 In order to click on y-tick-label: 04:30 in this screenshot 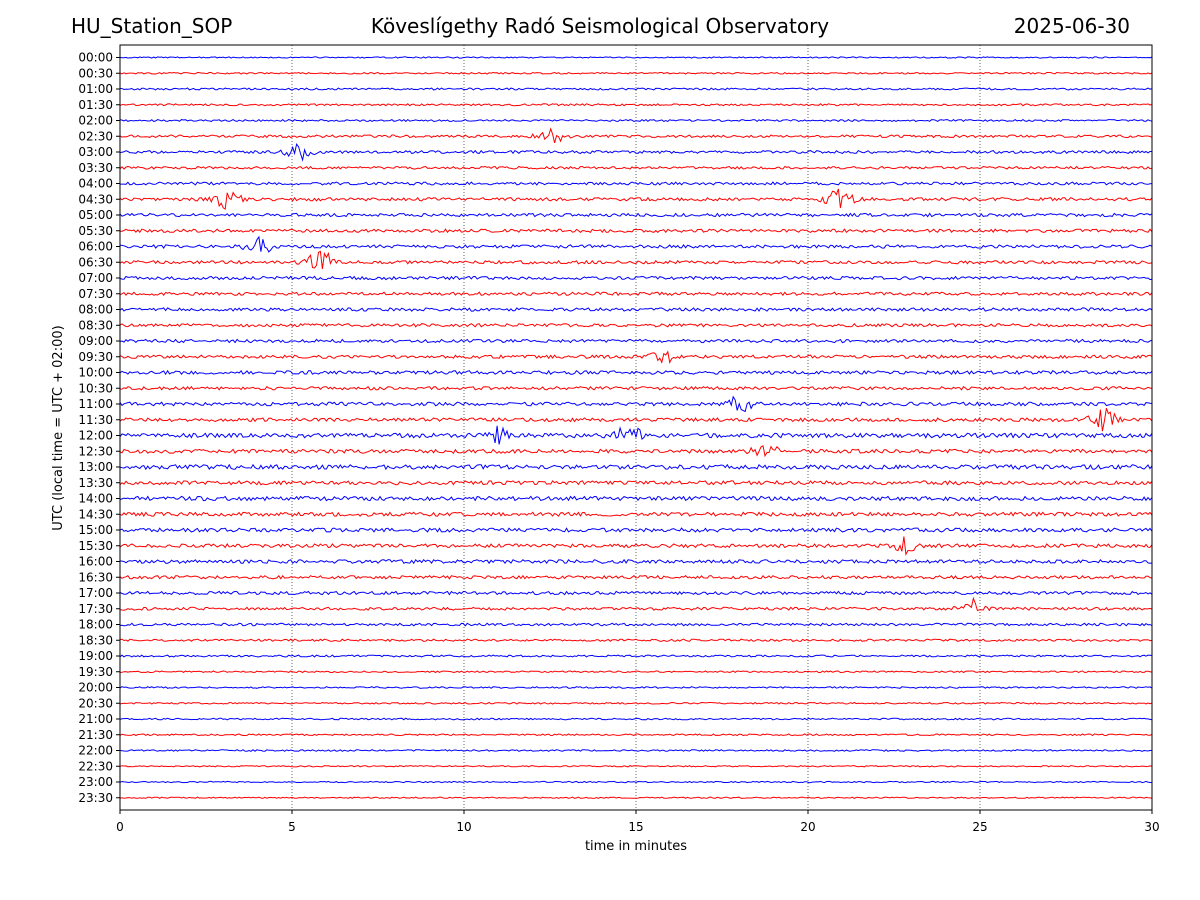, I will do `click(95, 199)`.